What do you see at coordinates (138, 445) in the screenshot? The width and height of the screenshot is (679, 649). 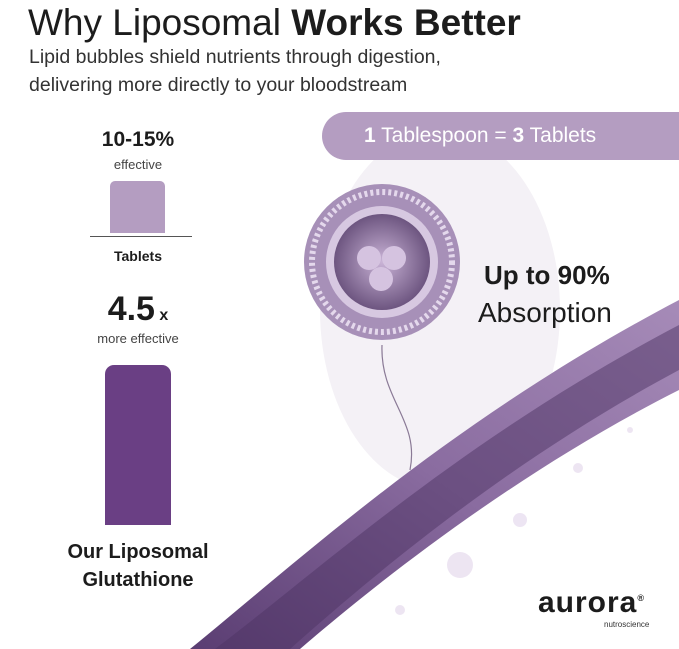 I see `liposomal-bar` at bounding box center [138, 445].